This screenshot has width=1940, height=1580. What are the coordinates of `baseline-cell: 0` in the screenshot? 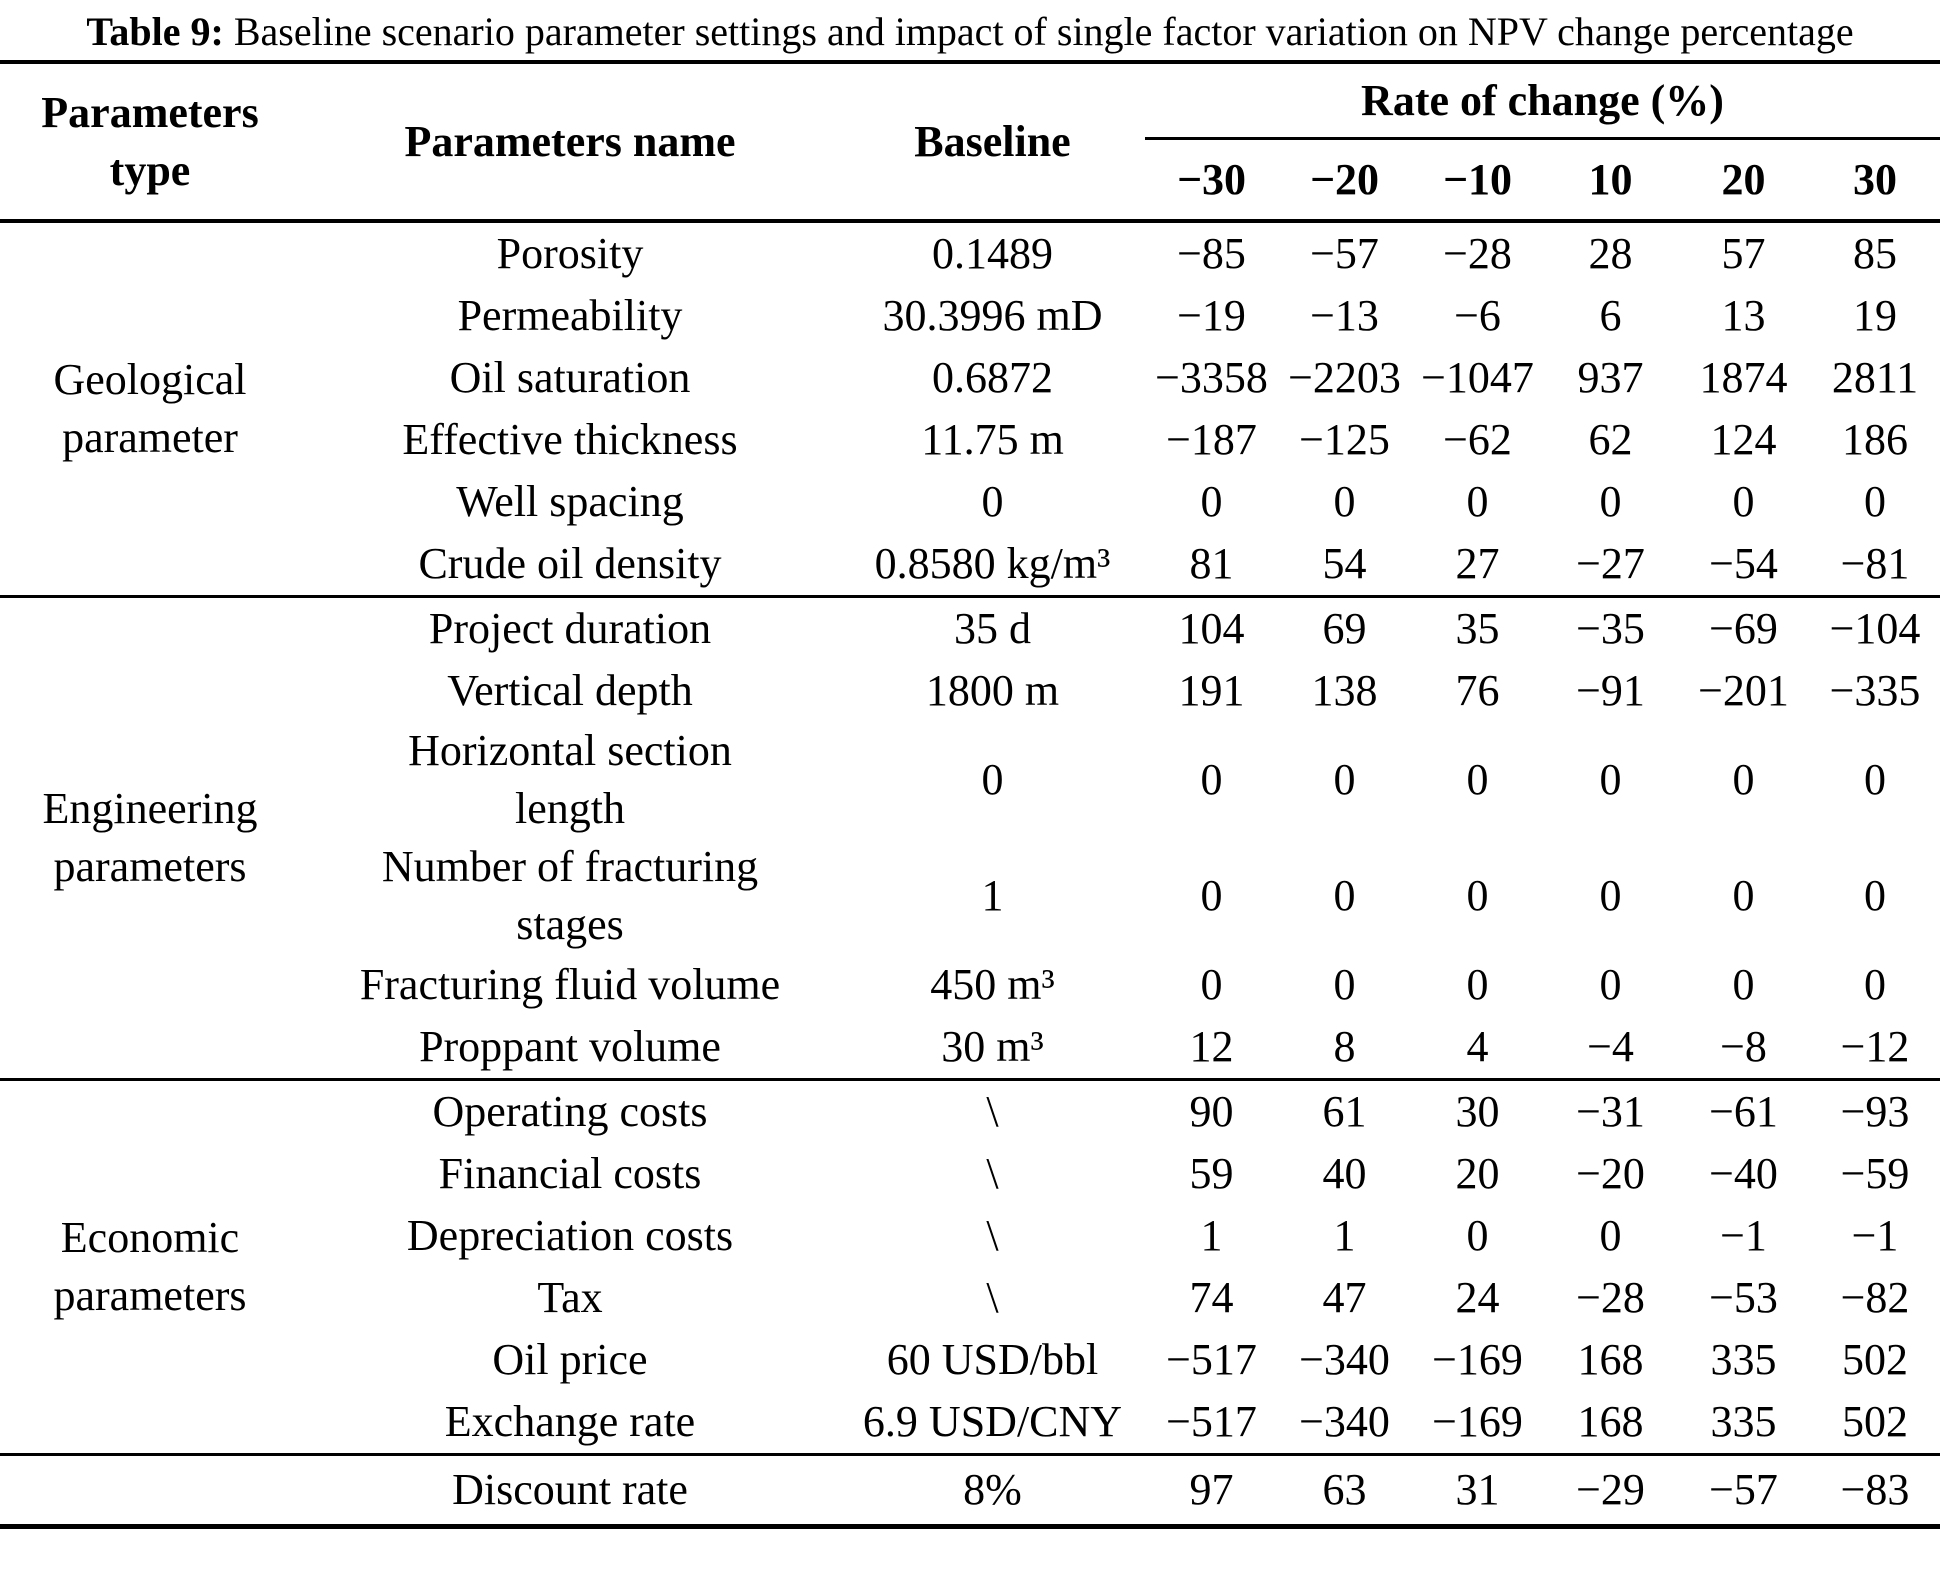 It's located at (992, 779).